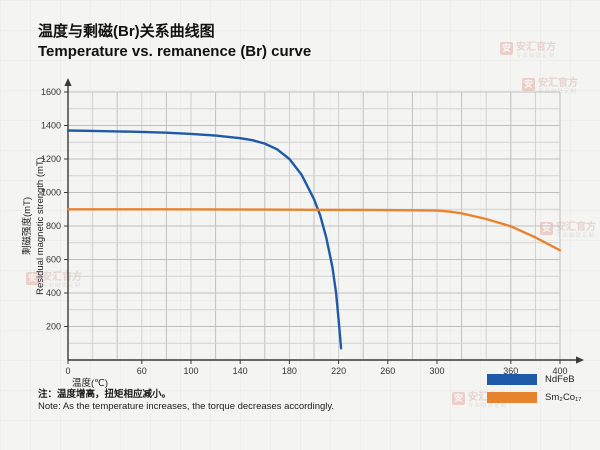 The height and width of the screenshot is (450, 600). What do you see at coordinates (90, 383) in the screenshot?
I see `svg-text: 温度(℃)` at bounding box center [90, 383].